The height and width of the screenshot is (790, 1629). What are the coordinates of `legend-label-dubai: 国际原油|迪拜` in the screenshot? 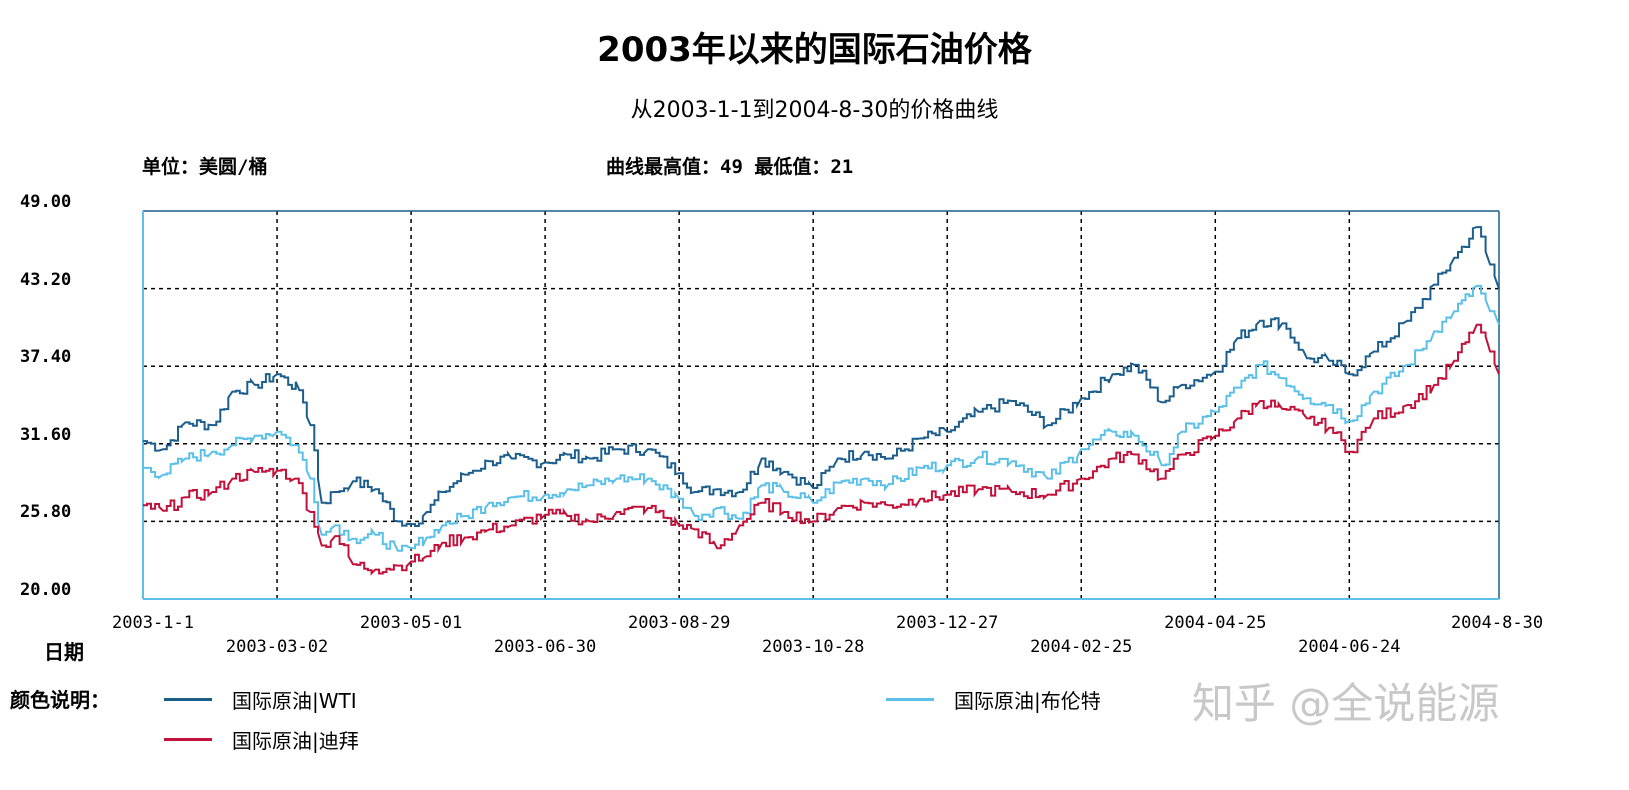 It's located at (295, 741).